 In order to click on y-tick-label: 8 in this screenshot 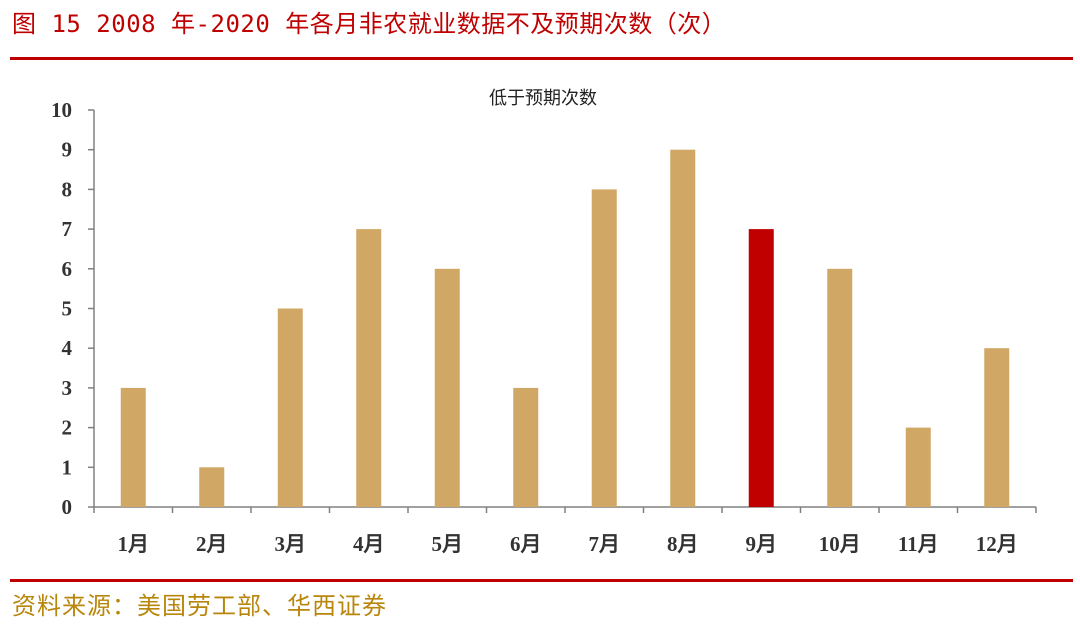, I will do `click(67, 189)`.